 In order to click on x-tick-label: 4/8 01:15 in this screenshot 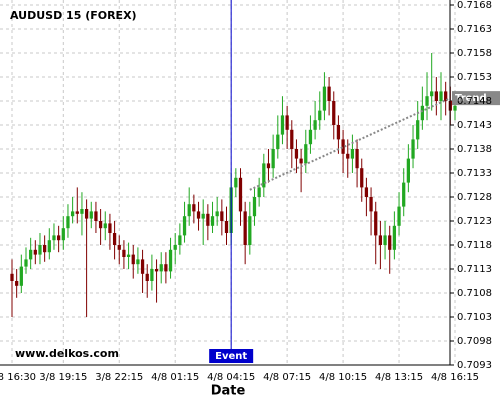, I will do `click(175, 377)`.